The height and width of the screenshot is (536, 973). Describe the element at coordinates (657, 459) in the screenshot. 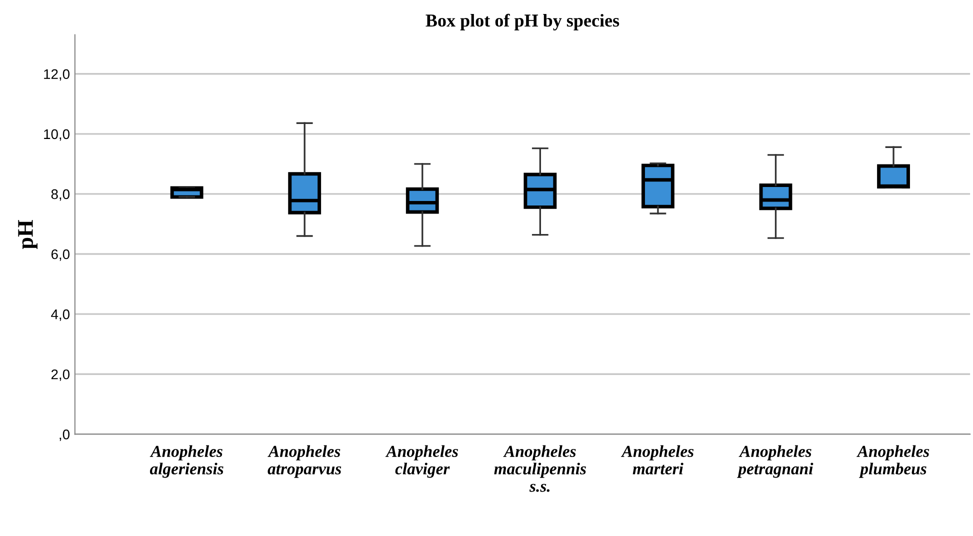

I see `x-tick-label: Anopheles marteri` at that location.